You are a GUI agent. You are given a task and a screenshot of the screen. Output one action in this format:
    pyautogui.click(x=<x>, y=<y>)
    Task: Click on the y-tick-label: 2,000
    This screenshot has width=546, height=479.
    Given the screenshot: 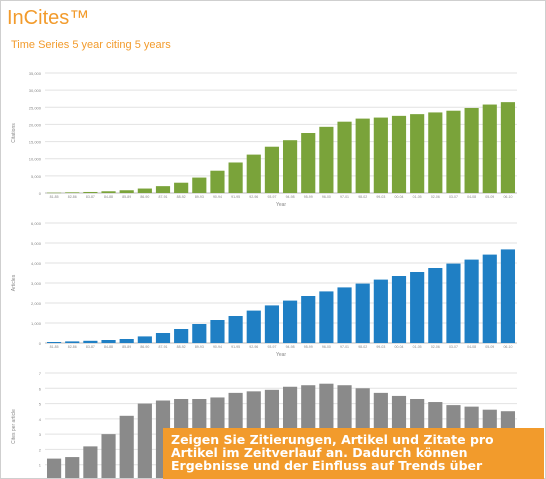 What is the action you would take?
    pyautogui.click(x=36, y=303)
    